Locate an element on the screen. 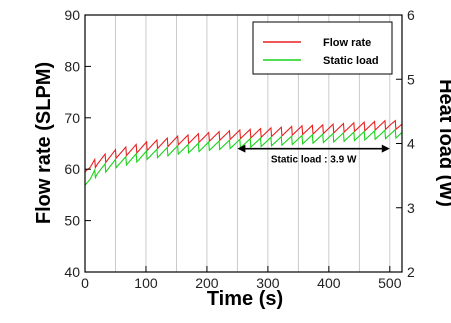 This screenshot has width=451, height=323. x-tick-label: 0 is located at coordinates (85, 283).